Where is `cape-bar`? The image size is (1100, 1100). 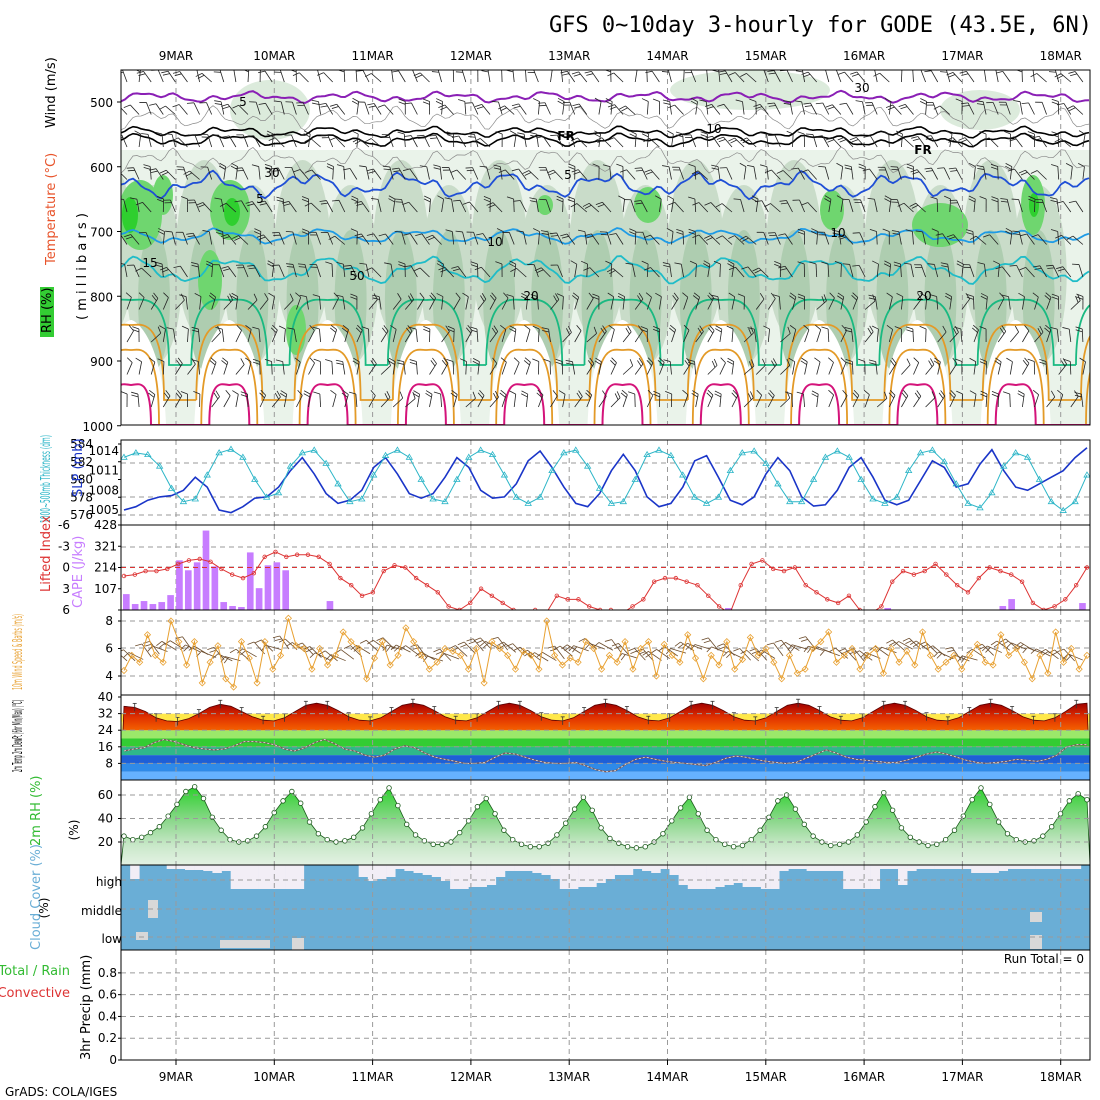
cape-bar is located at coordinates (232, 608).